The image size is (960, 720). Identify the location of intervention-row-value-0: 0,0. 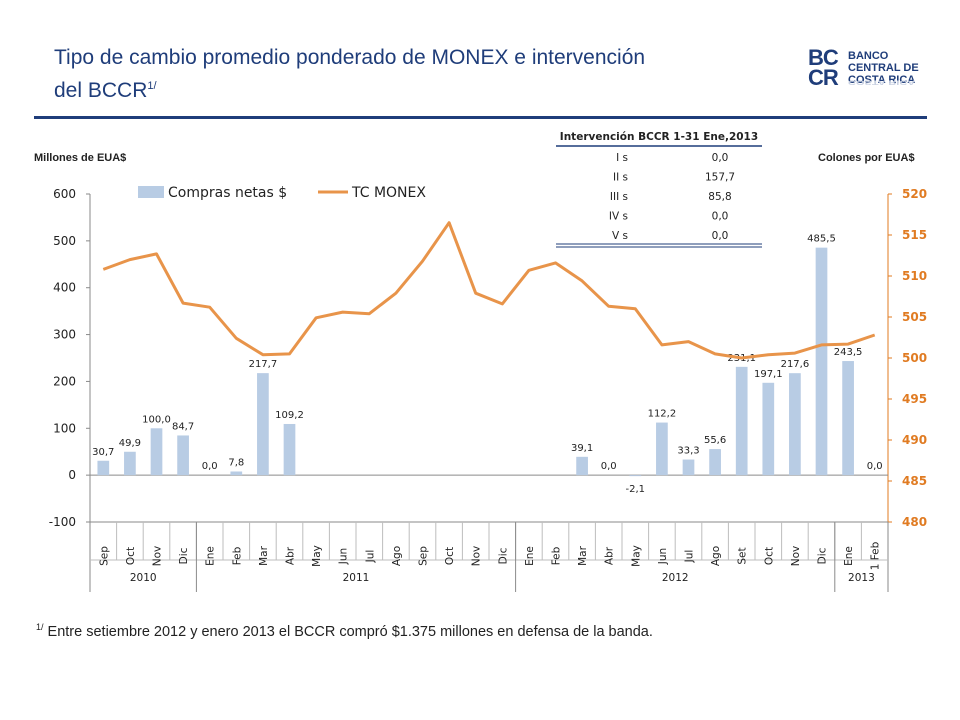
(720, 158).